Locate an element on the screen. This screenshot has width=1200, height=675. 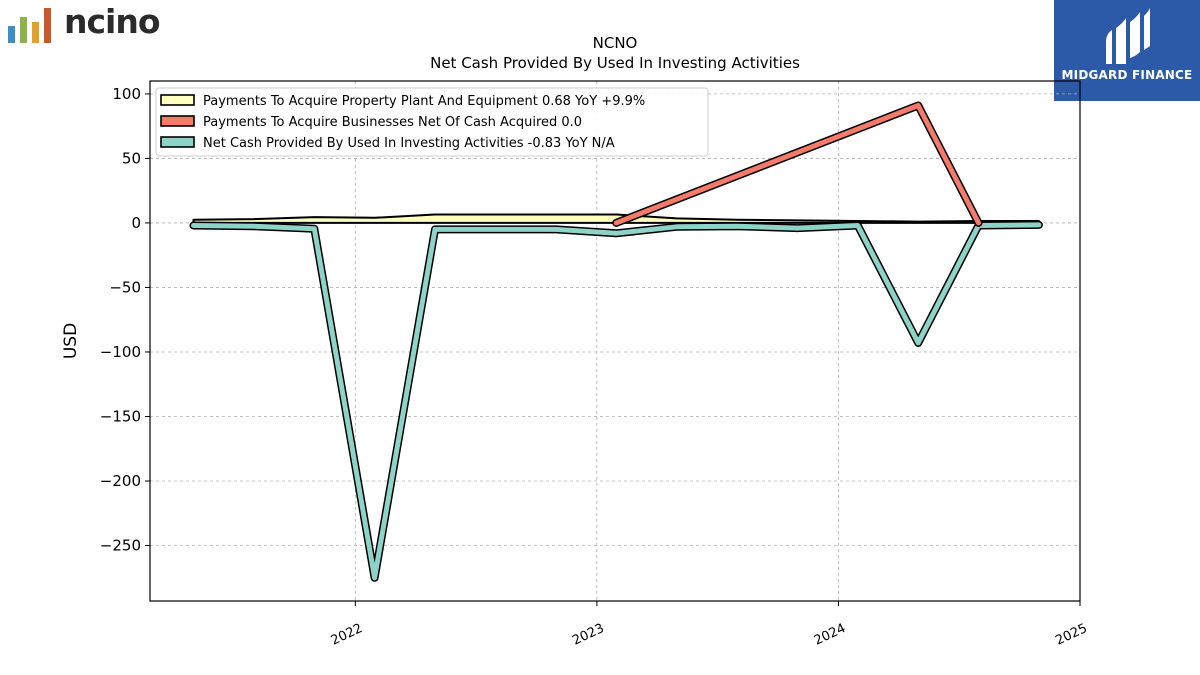
ncino-logo: ncino is located at coordinates (86, 25).